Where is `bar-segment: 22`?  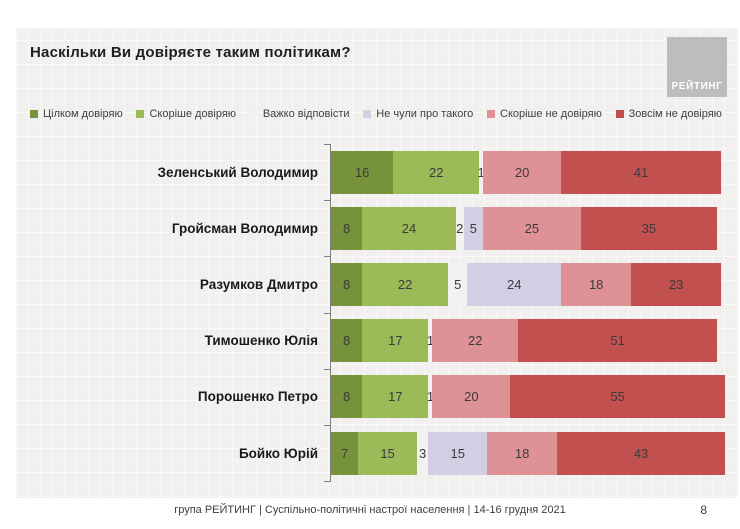
bar-segment: 22 is located at coordinates (475, 341).